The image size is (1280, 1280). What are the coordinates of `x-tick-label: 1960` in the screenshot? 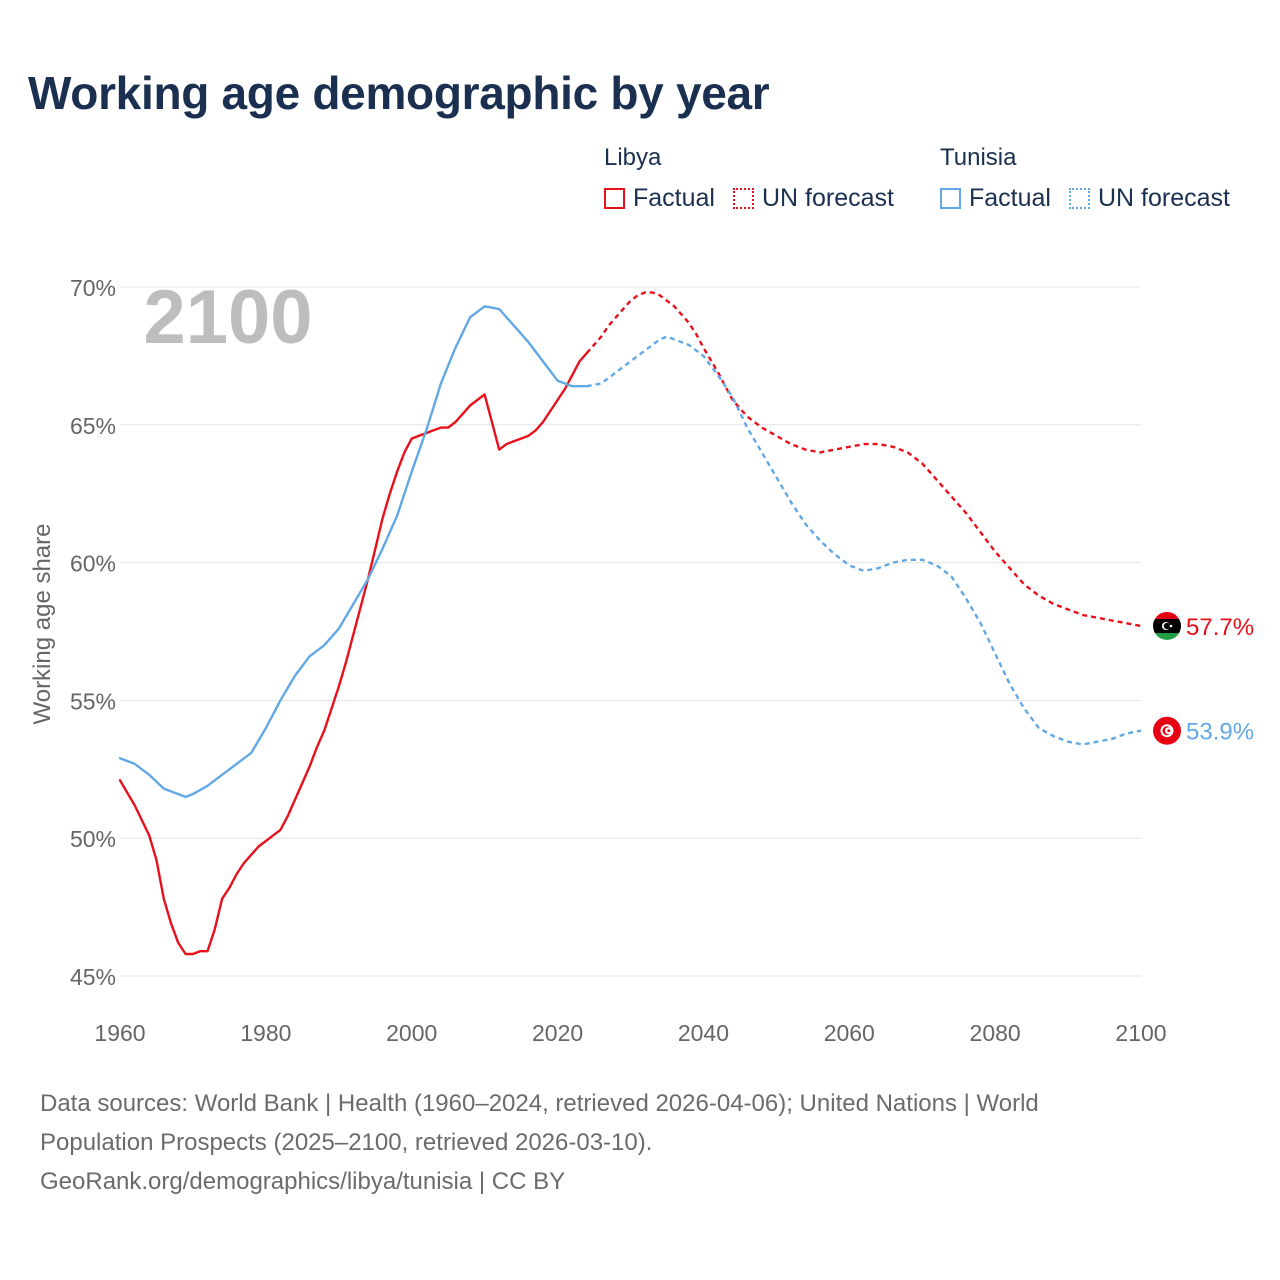 It's located at (119, 1033).